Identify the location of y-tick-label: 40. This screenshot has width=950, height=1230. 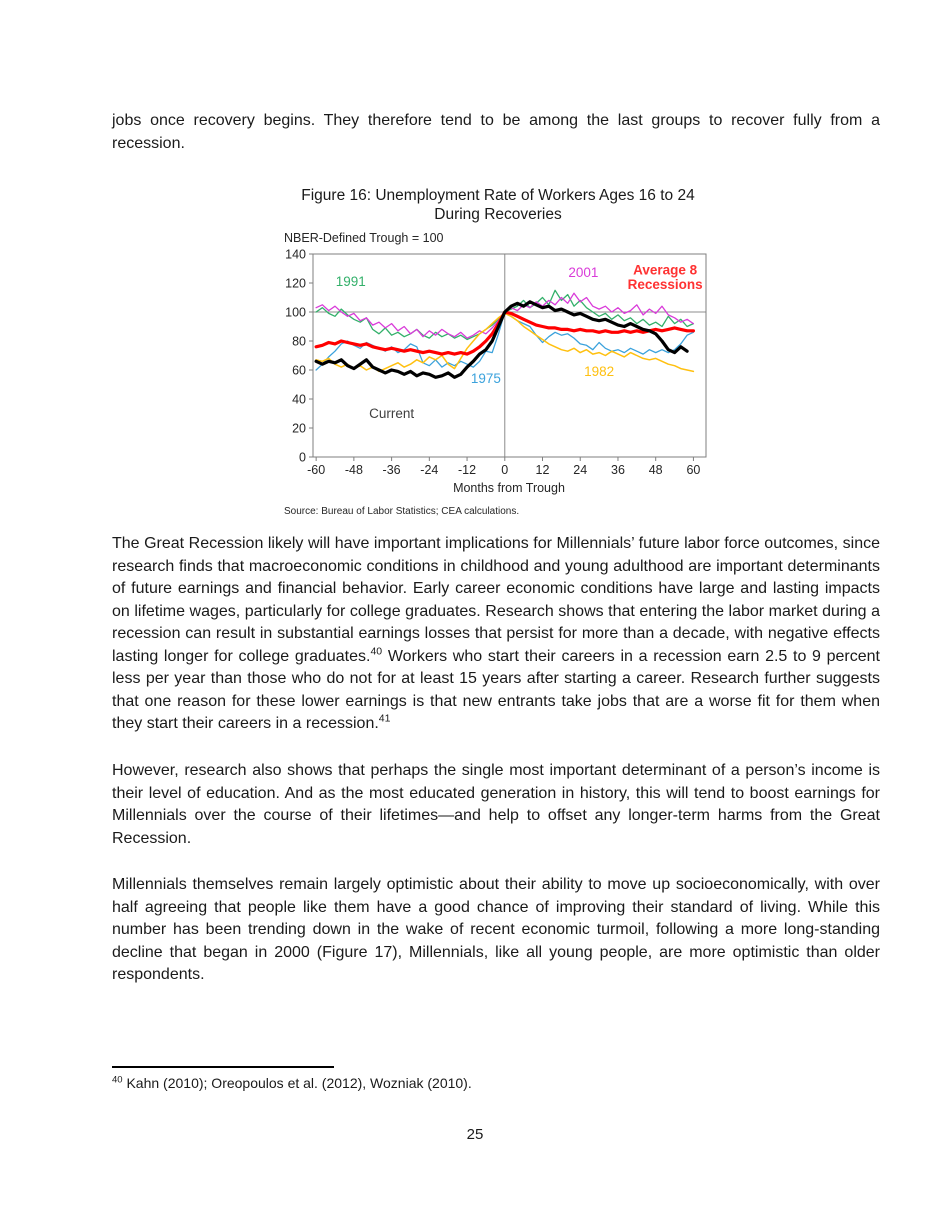
(299, 400).